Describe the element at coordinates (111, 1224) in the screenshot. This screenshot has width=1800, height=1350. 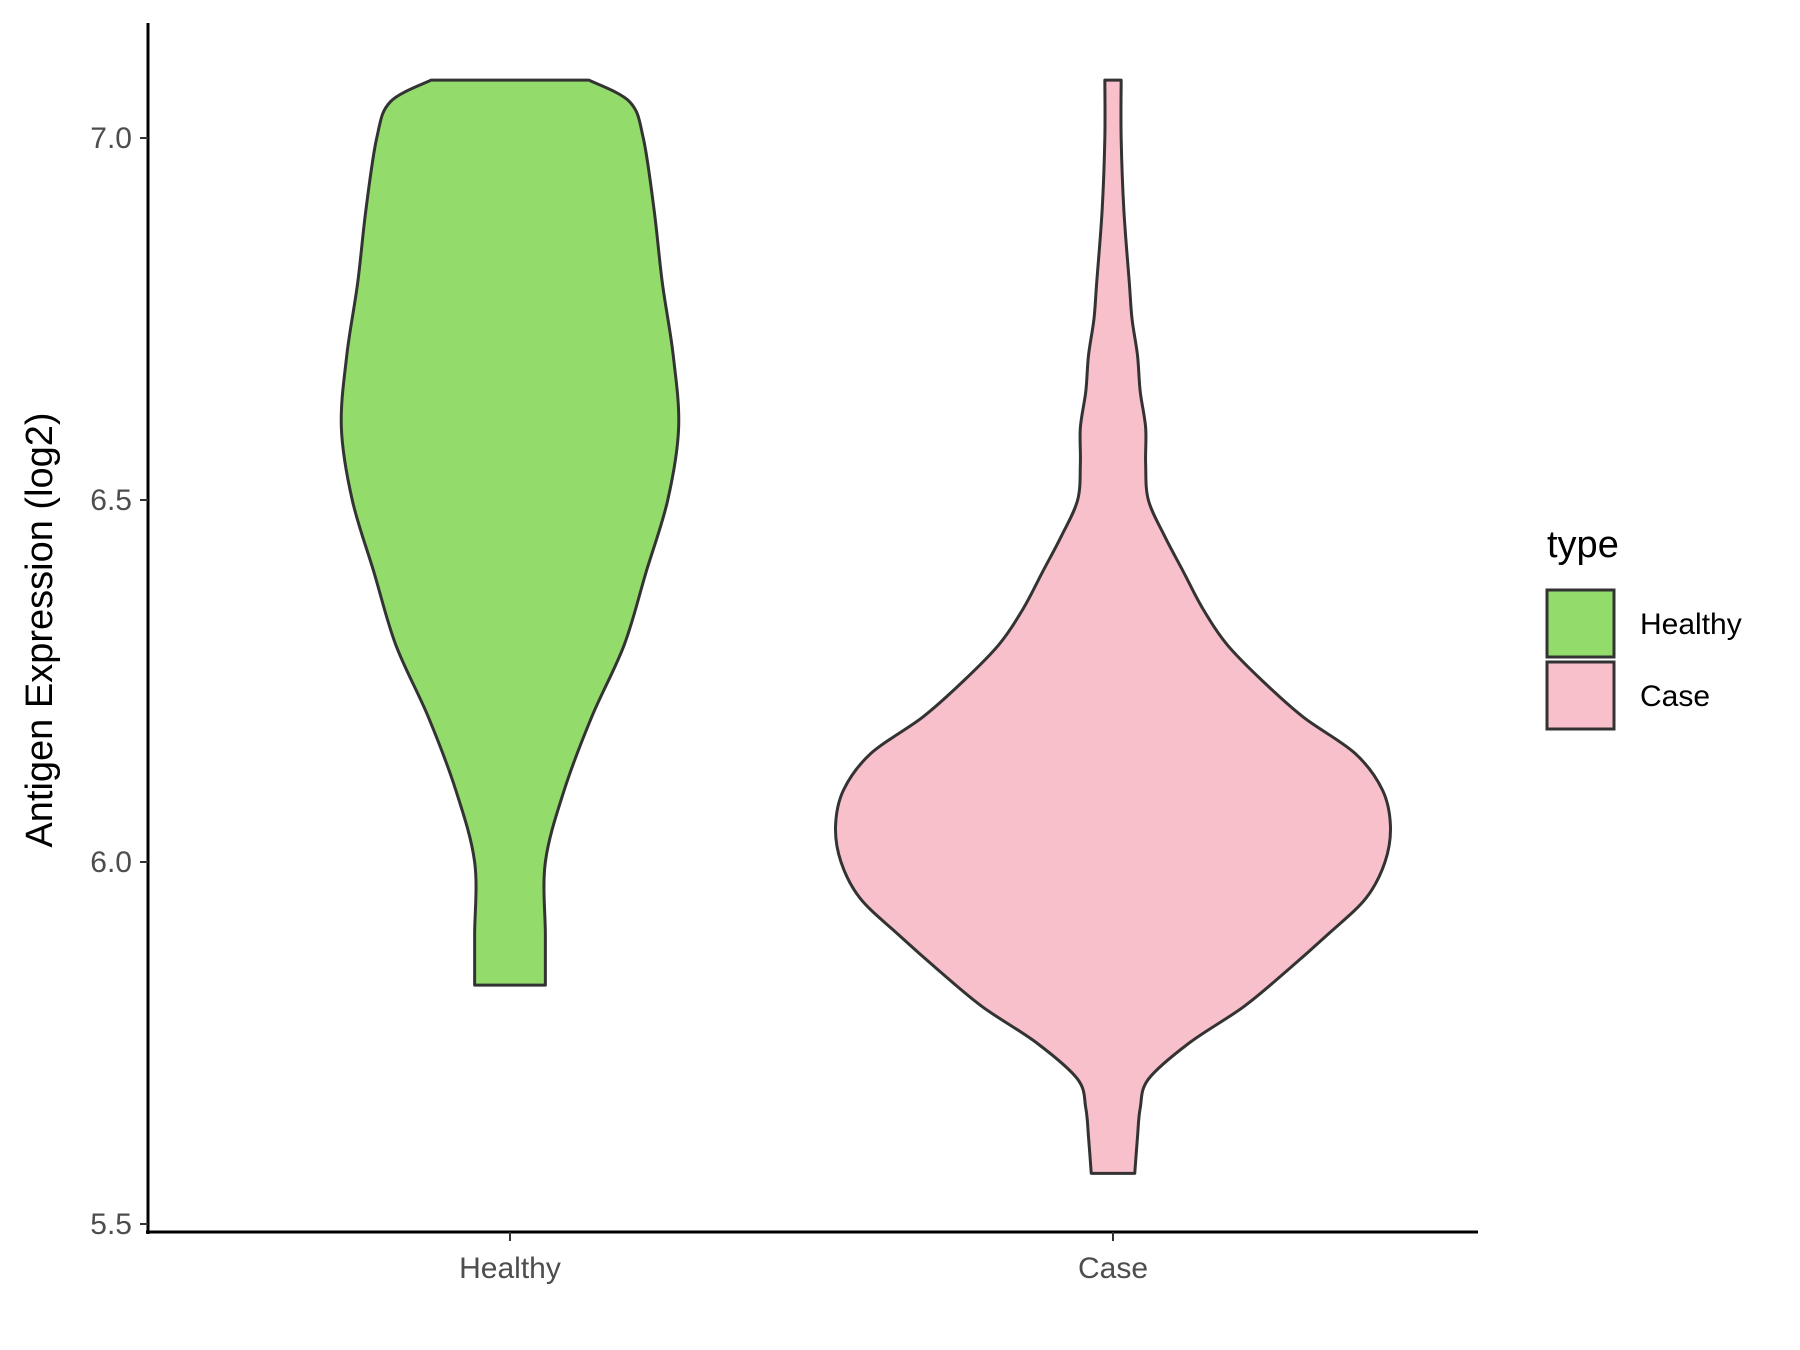
I see `y-tick-label: 5.5` at that location.